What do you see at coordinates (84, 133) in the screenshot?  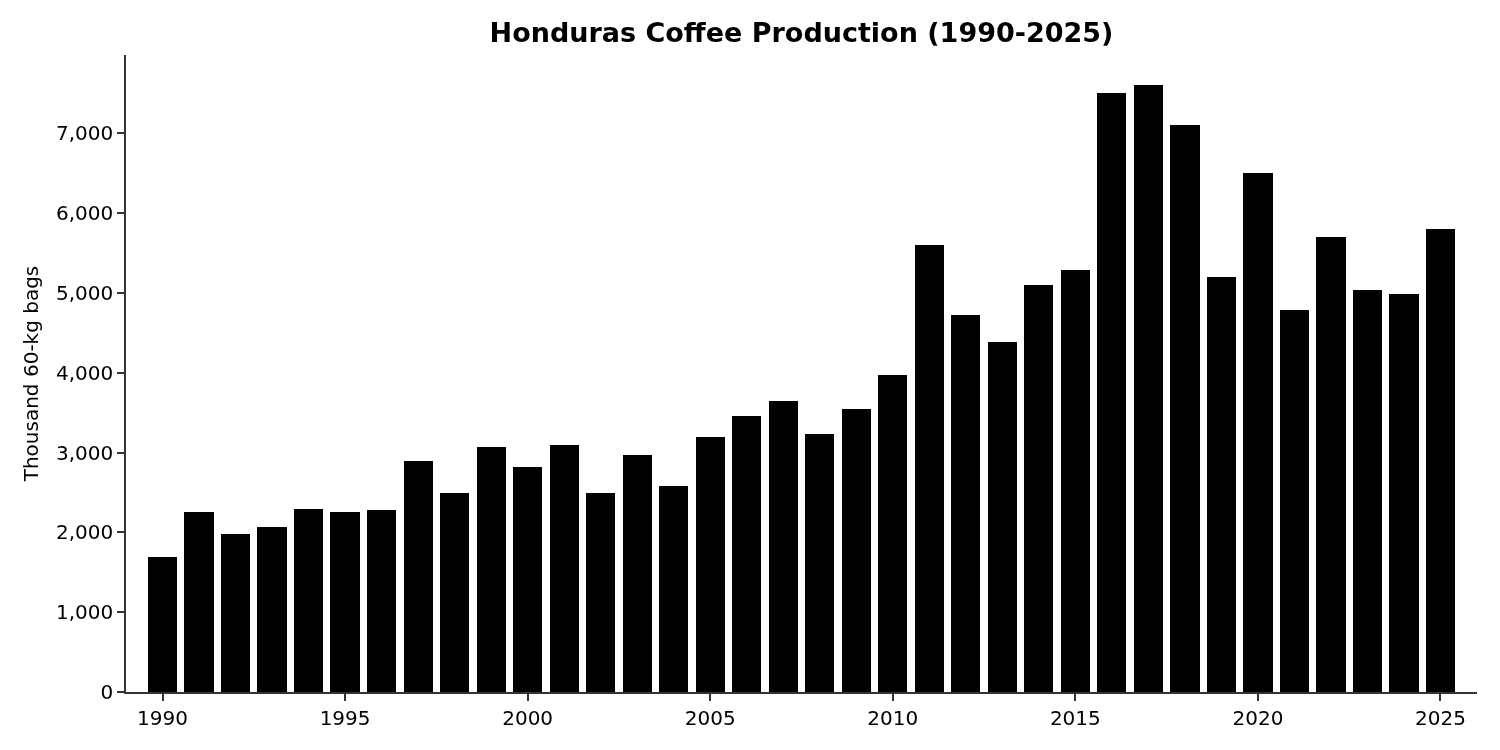 I see `y-tick-label: 7,000` at bounding box center [84, 133].